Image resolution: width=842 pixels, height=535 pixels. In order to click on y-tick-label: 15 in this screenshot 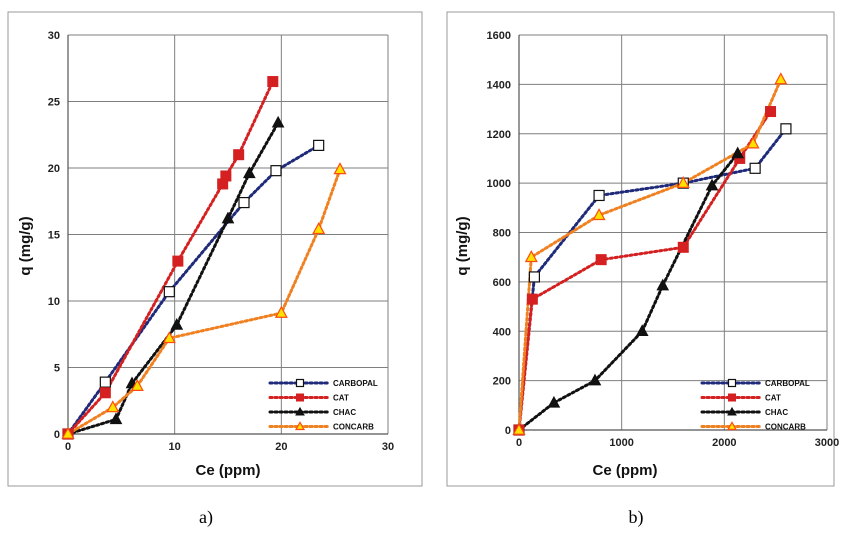, I will do `click(54, 236)`.